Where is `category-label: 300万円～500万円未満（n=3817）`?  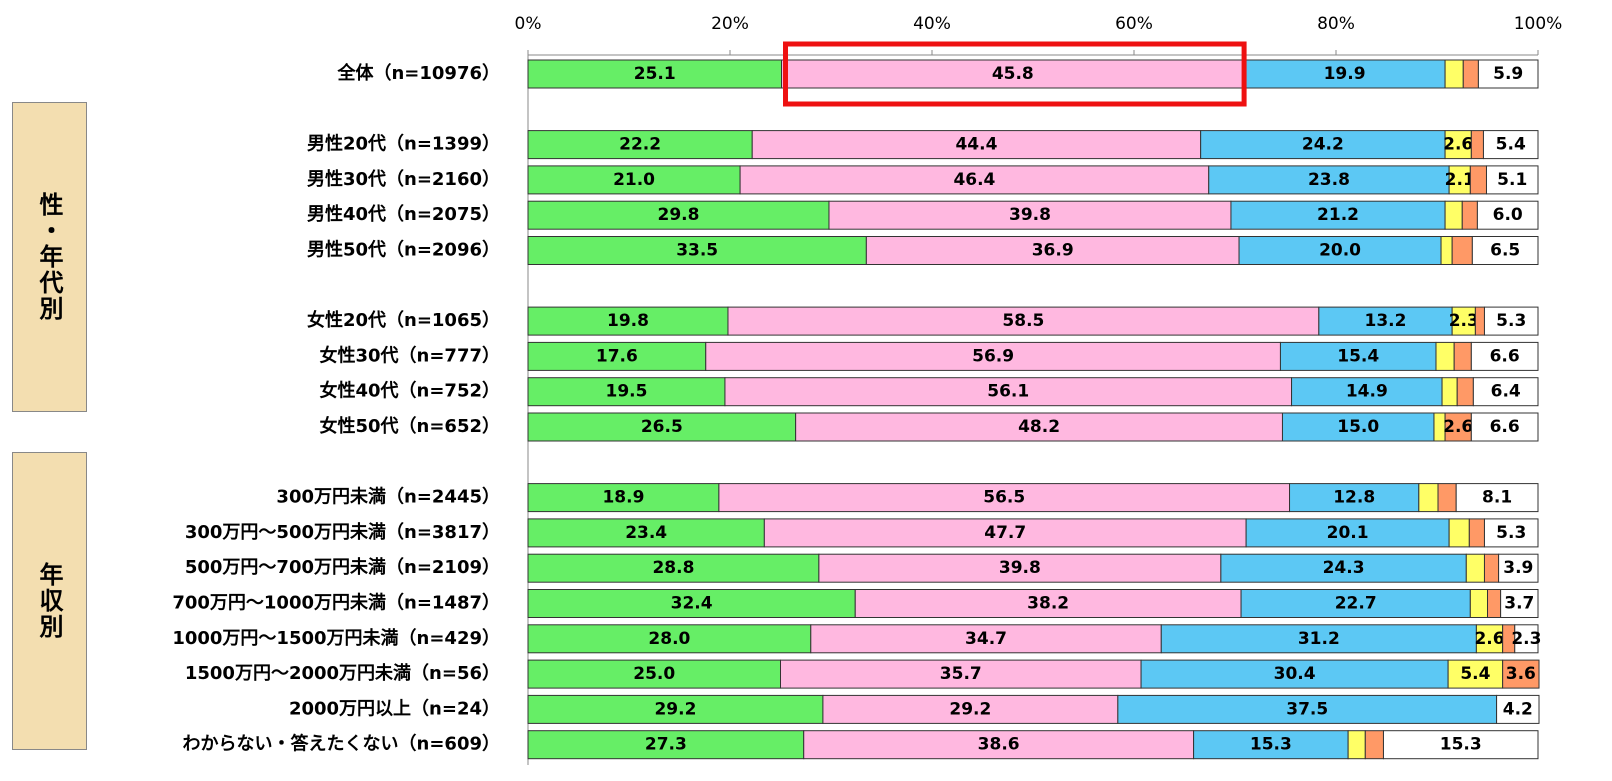
category-label: 300万円～500万円未満（n=3817） is located at coordinates (342, 532).